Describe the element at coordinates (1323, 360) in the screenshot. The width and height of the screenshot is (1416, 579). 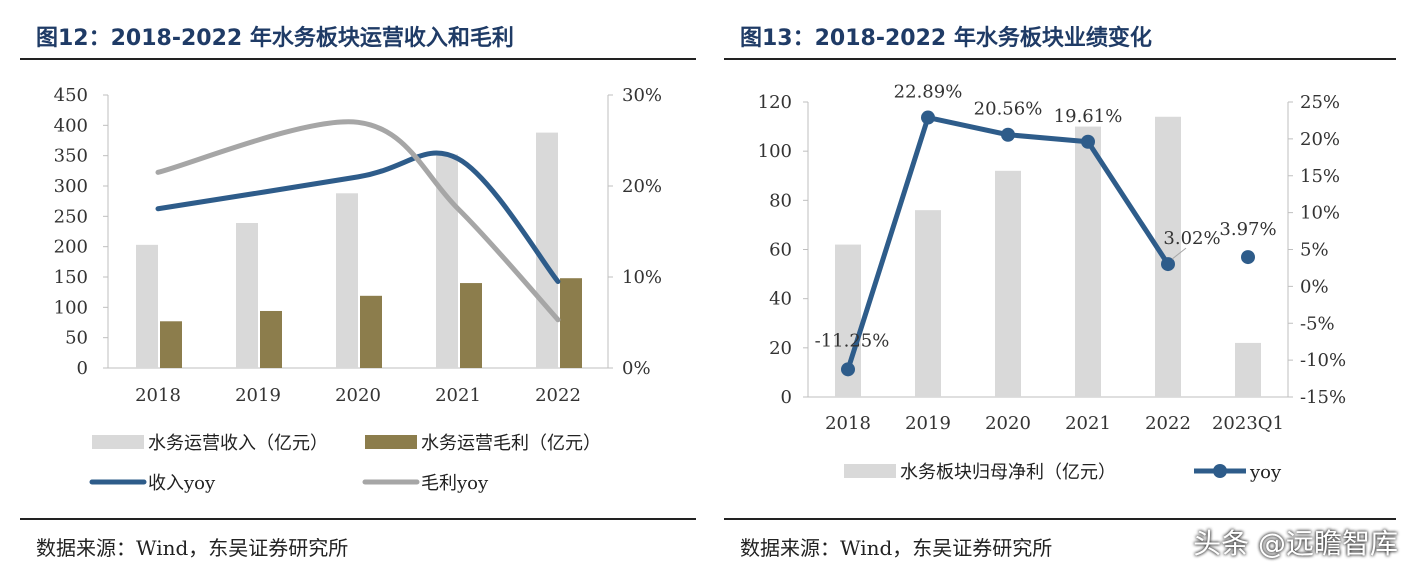
I see `y-right-tick-label: -10%` at that location.